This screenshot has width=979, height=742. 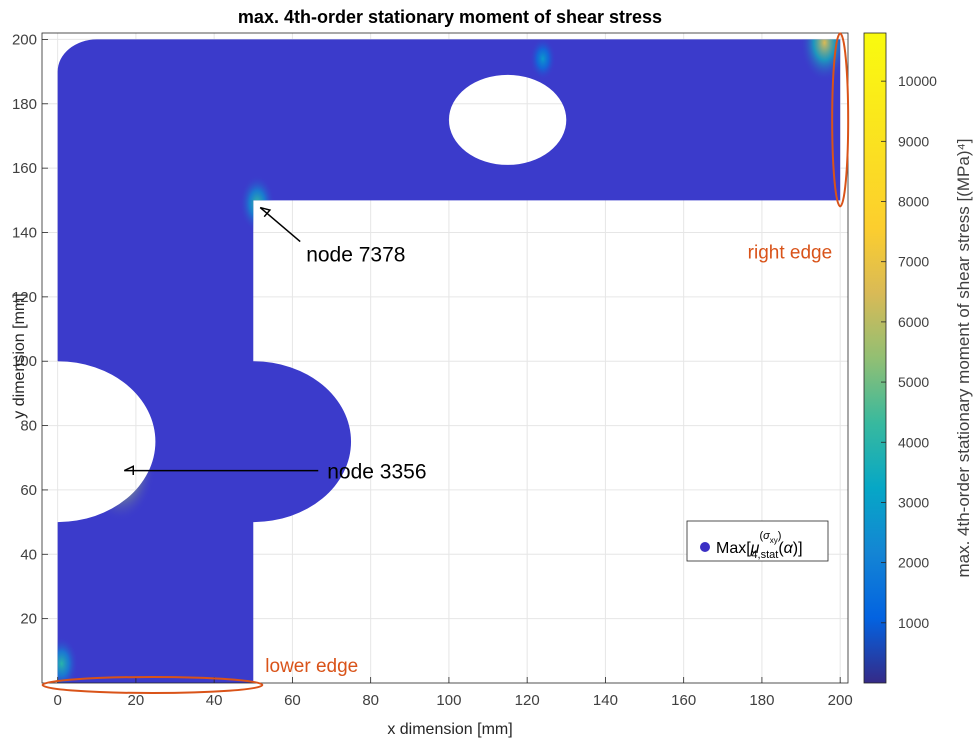 I want to click on y-tick-label: 200, so click(x=24, y=39).